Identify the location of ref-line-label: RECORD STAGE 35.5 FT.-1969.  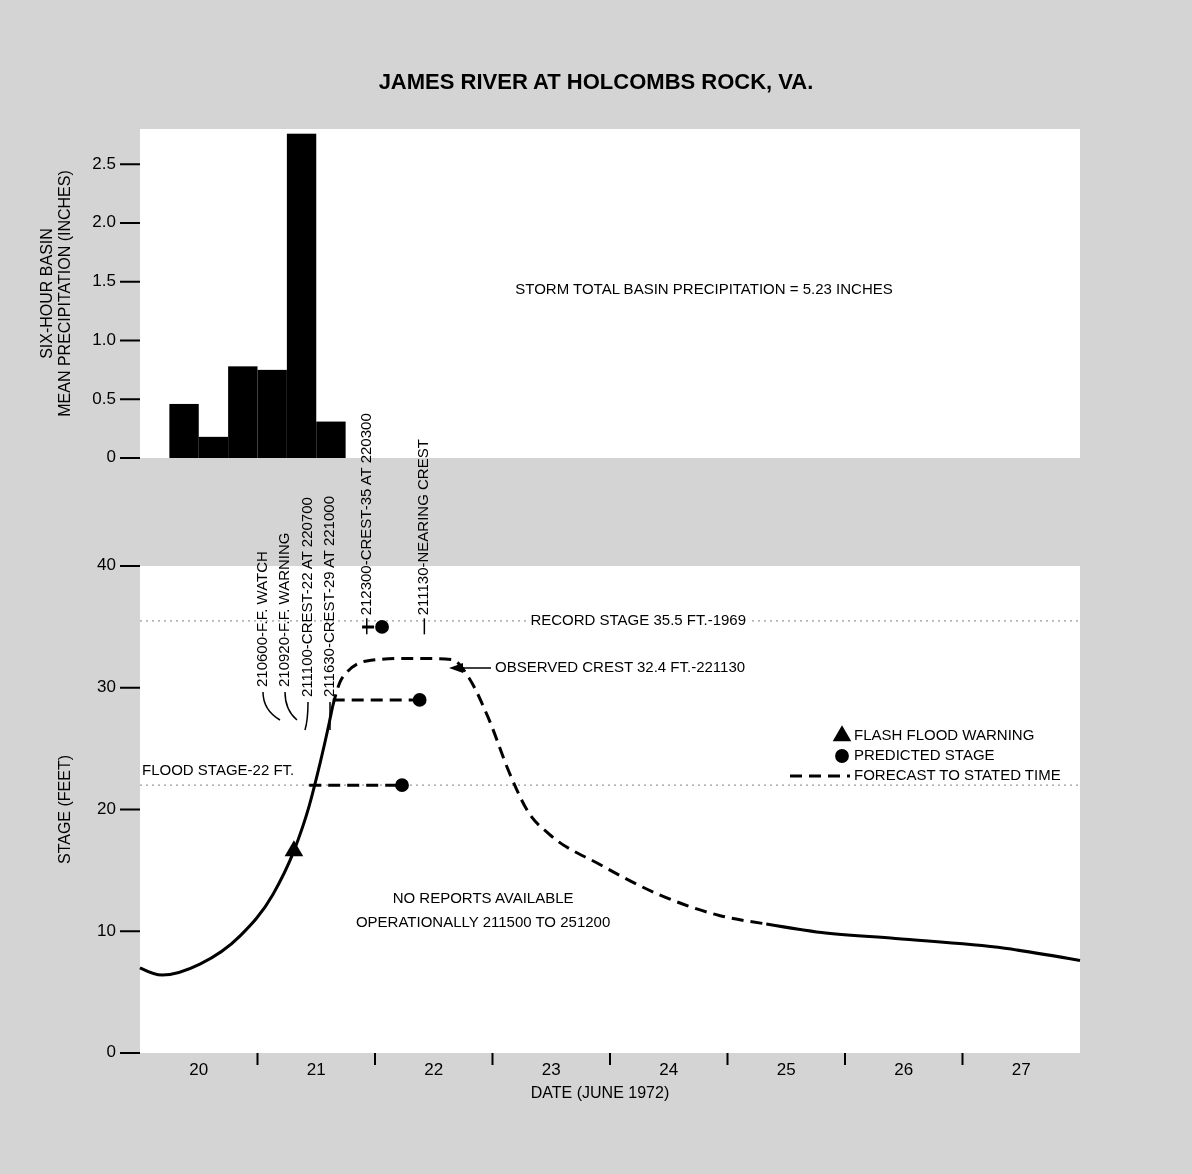
(638, 619).